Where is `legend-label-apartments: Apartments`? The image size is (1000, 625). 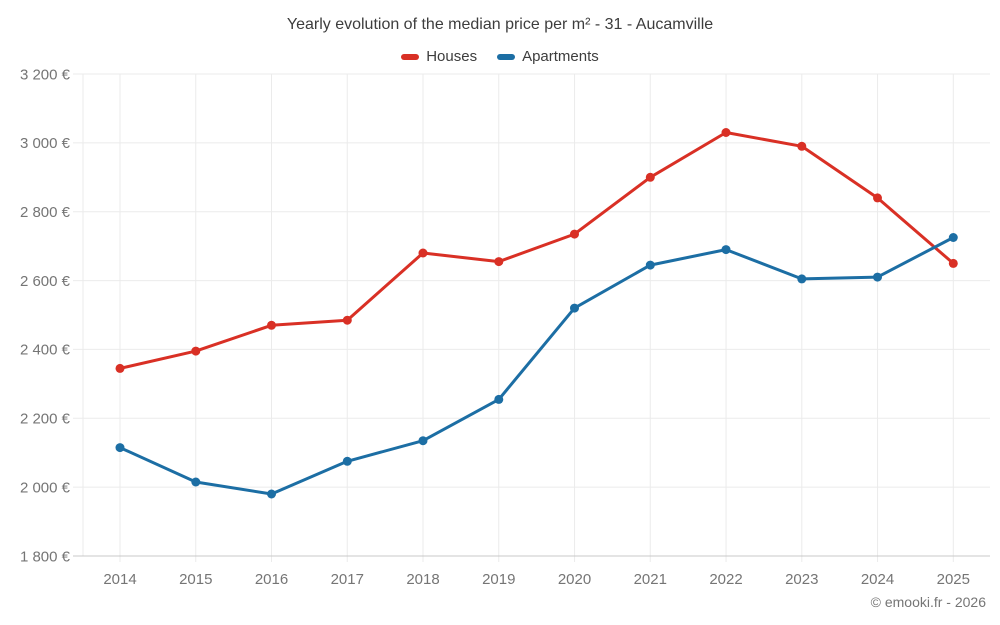
legend-label-apartments: Apartments is located at coordinates (560, 56).